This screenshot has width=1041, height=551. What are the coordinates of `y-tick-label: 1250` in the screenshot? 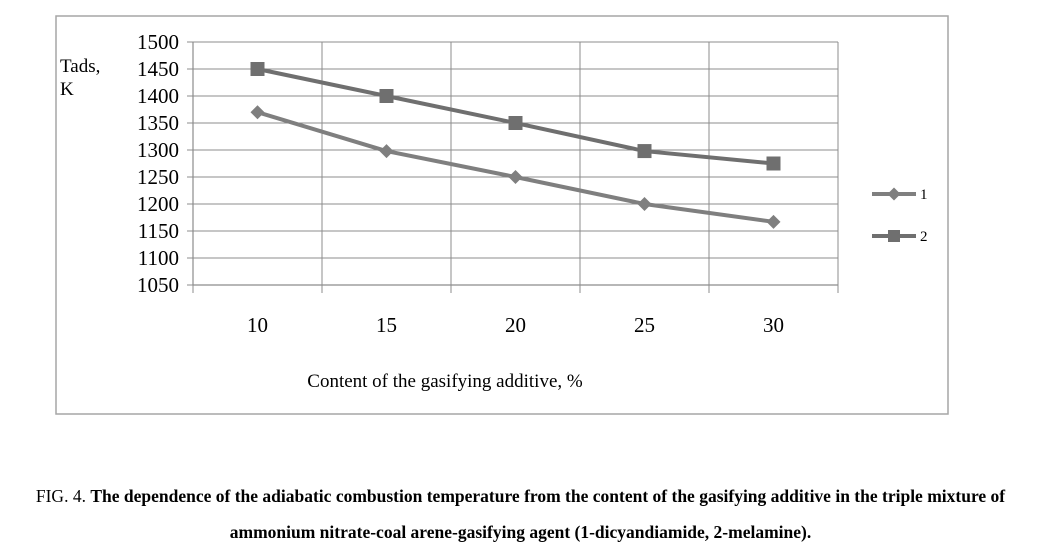 It's located at (158, 177).